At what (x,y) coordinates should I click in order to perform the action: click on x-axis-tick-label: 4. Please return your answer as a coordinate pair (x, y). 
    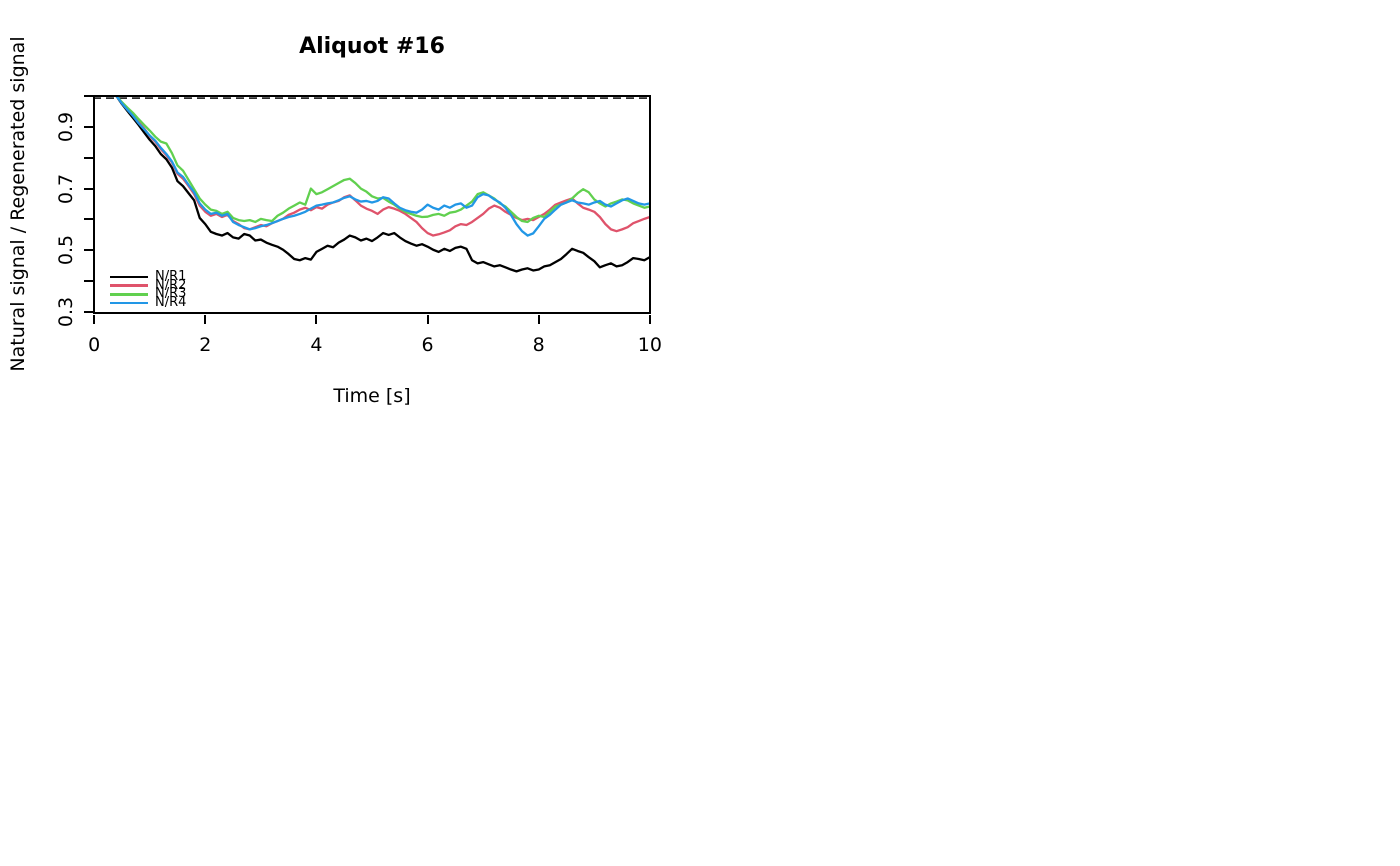
    Looking at the image, I should click on (316, 345).